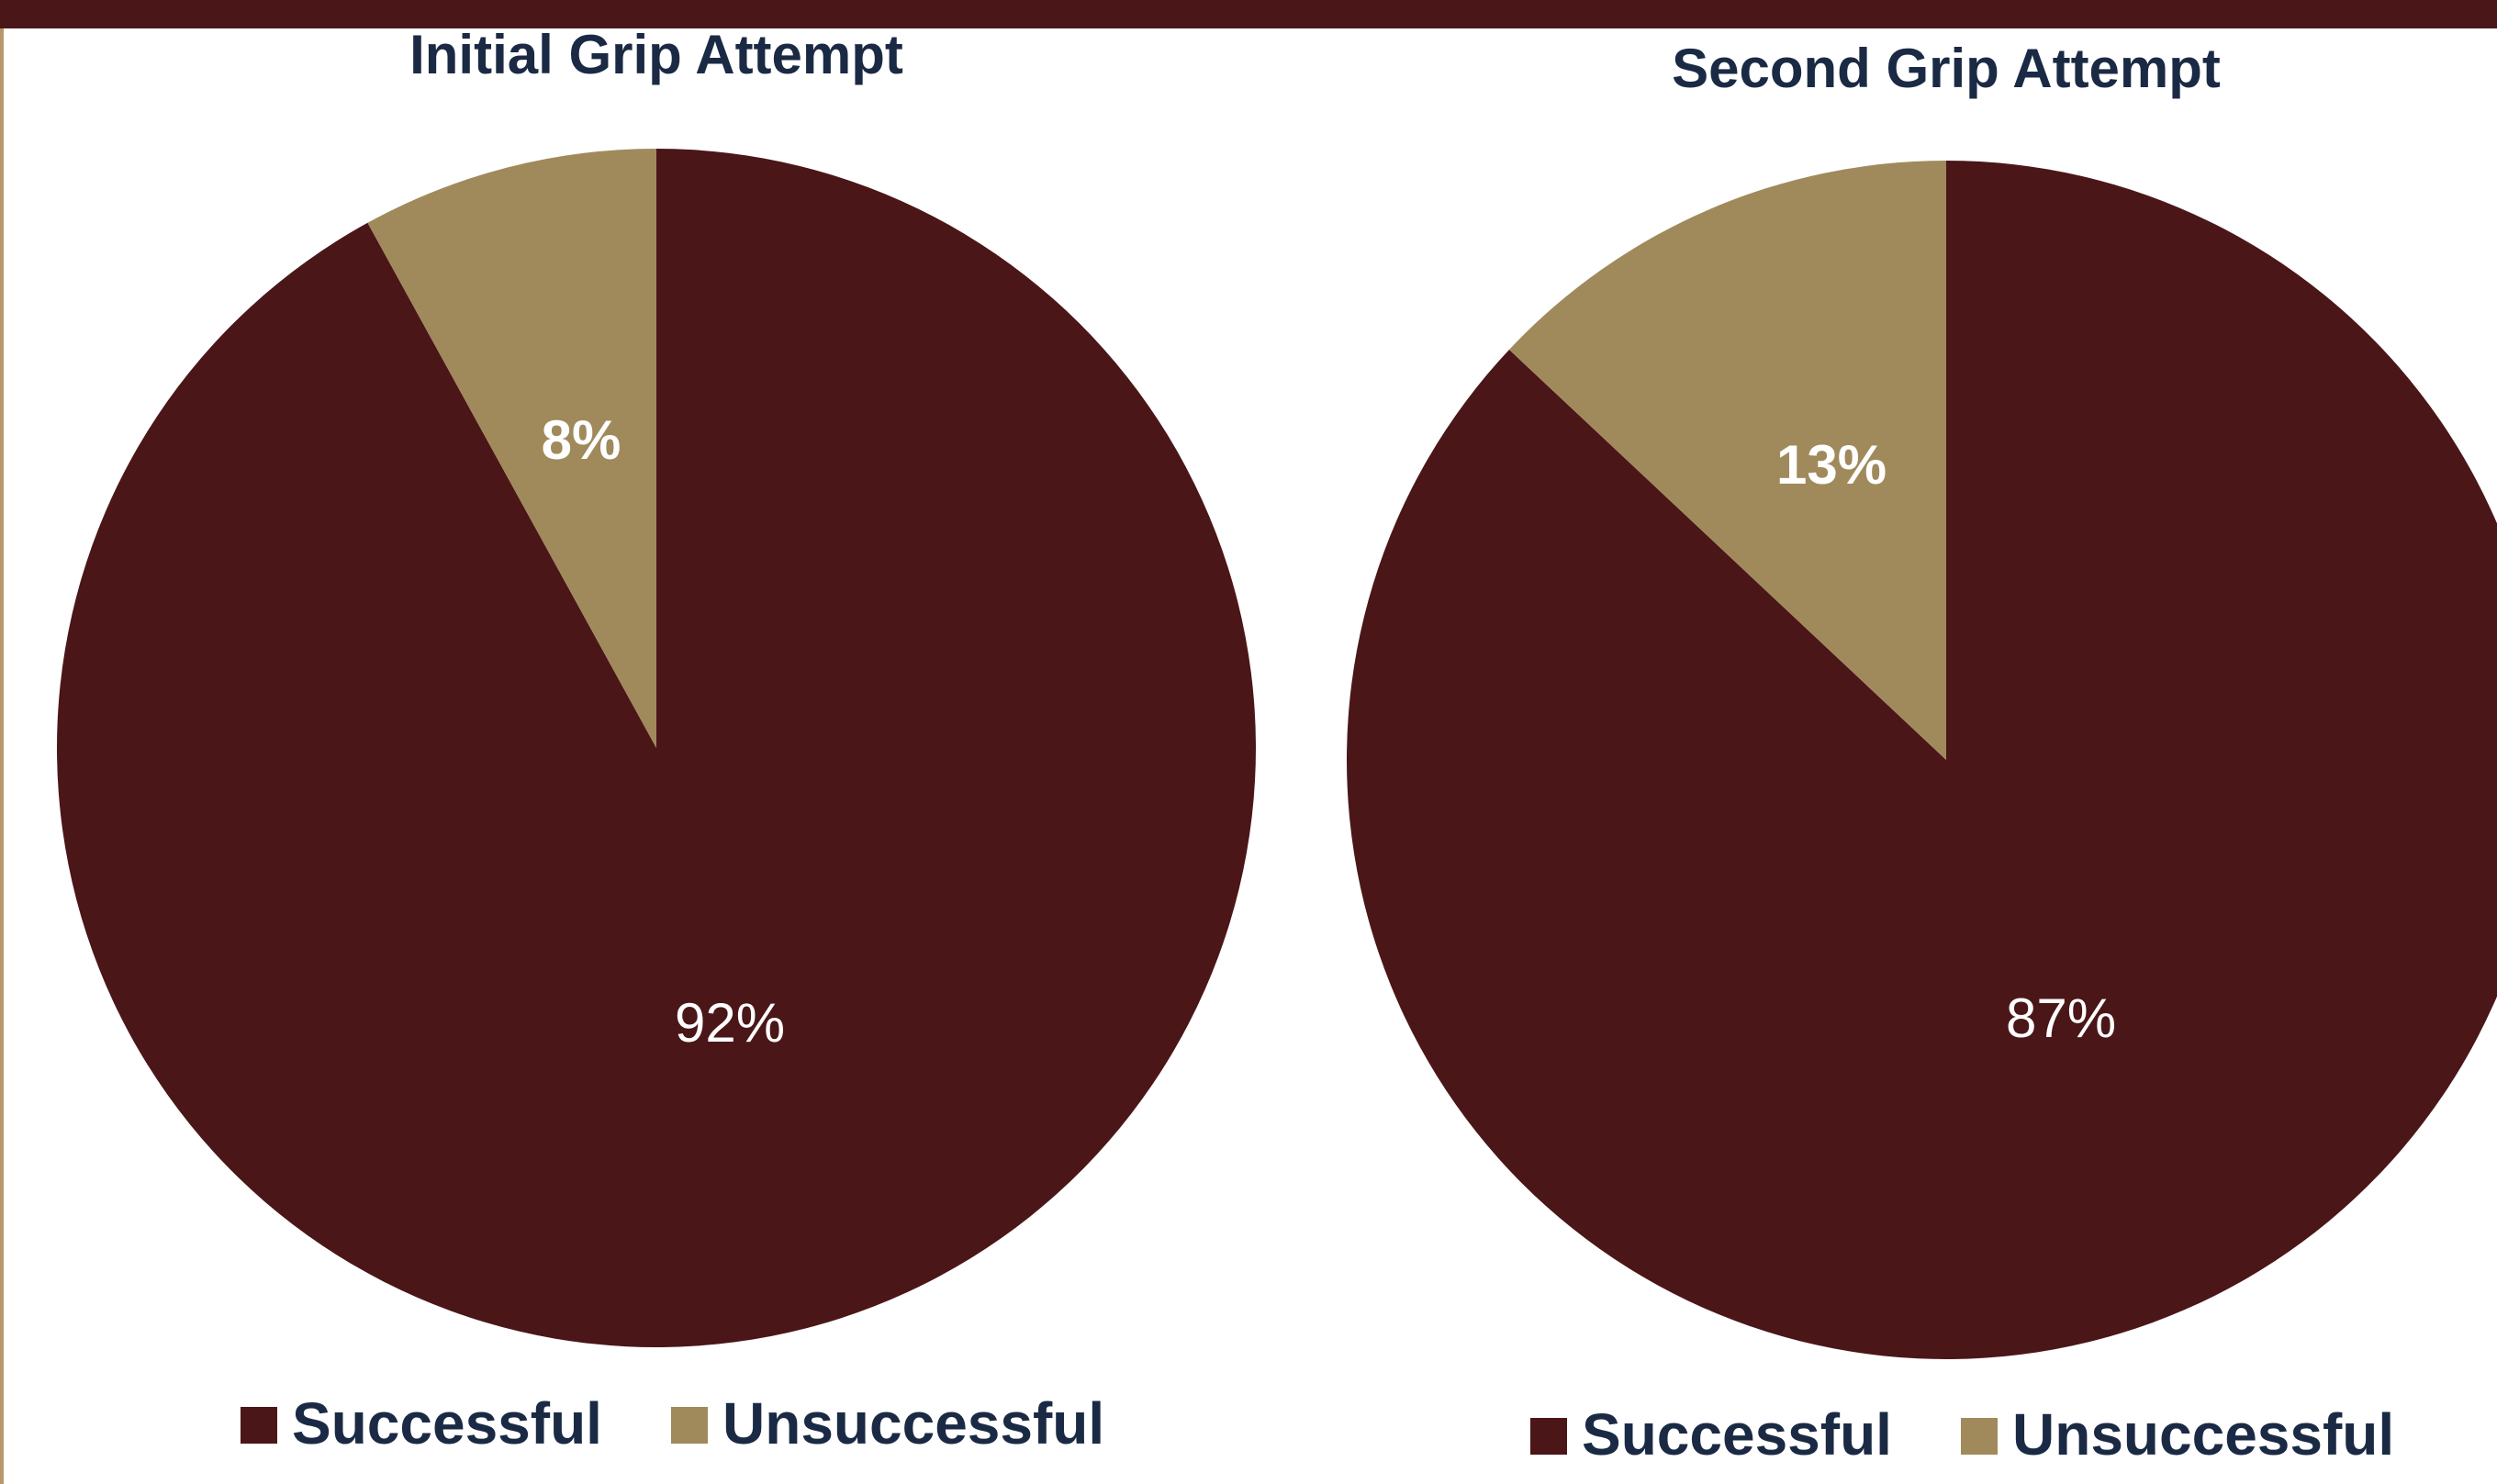  What do you see at coordinates (1831, 465) in the screenshot?
I see `data-label-unsuccessful: 13%` at bounding box center [1831, 465].